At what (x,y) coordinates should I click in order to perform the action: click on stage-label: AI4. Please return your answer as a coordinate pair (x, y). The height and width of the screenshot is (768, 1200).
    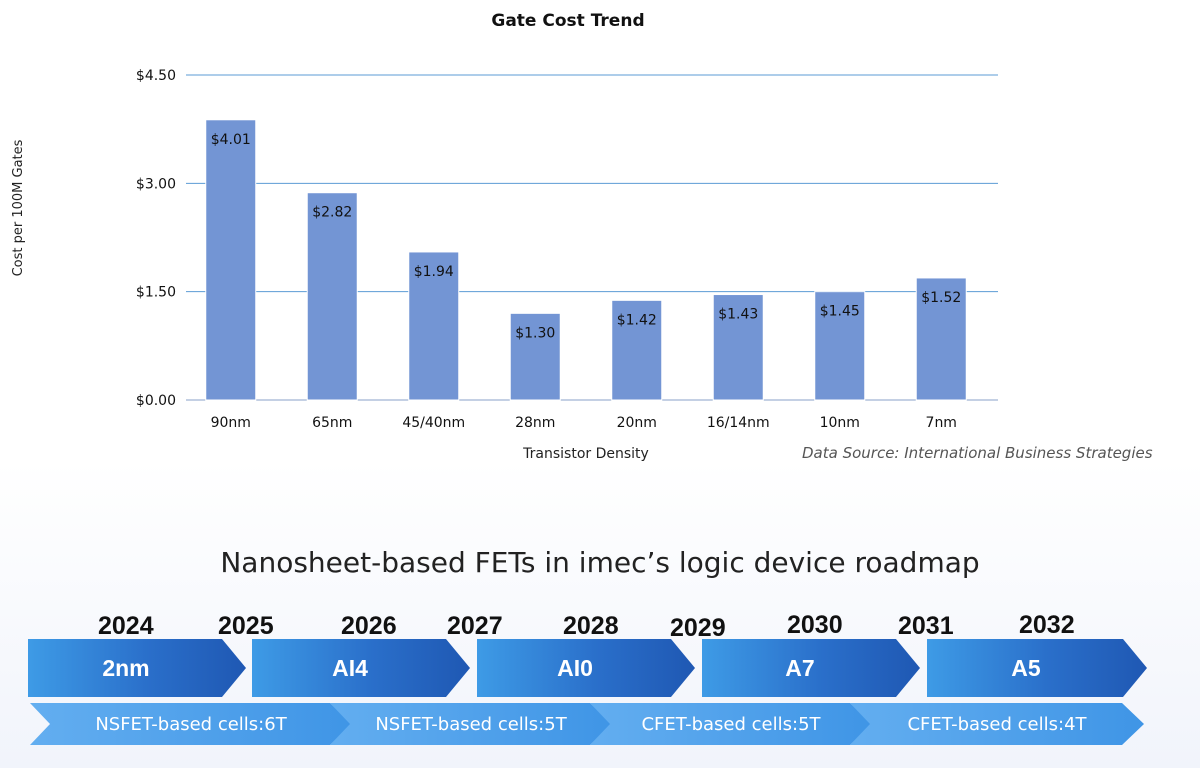
    Looking at the image, I should click on (350, 667).